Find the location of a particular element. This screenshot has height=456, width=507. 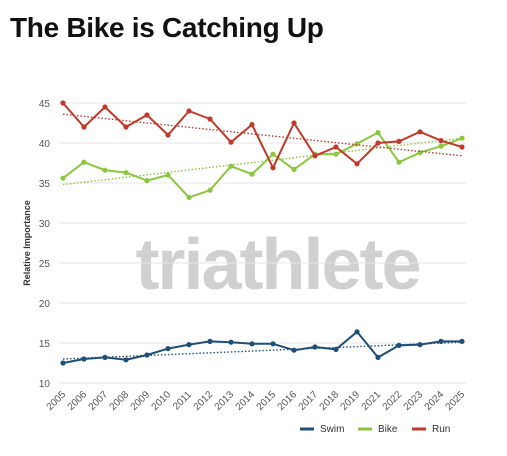

x-tick-label: 2010 is located at coordinates (162, 401).